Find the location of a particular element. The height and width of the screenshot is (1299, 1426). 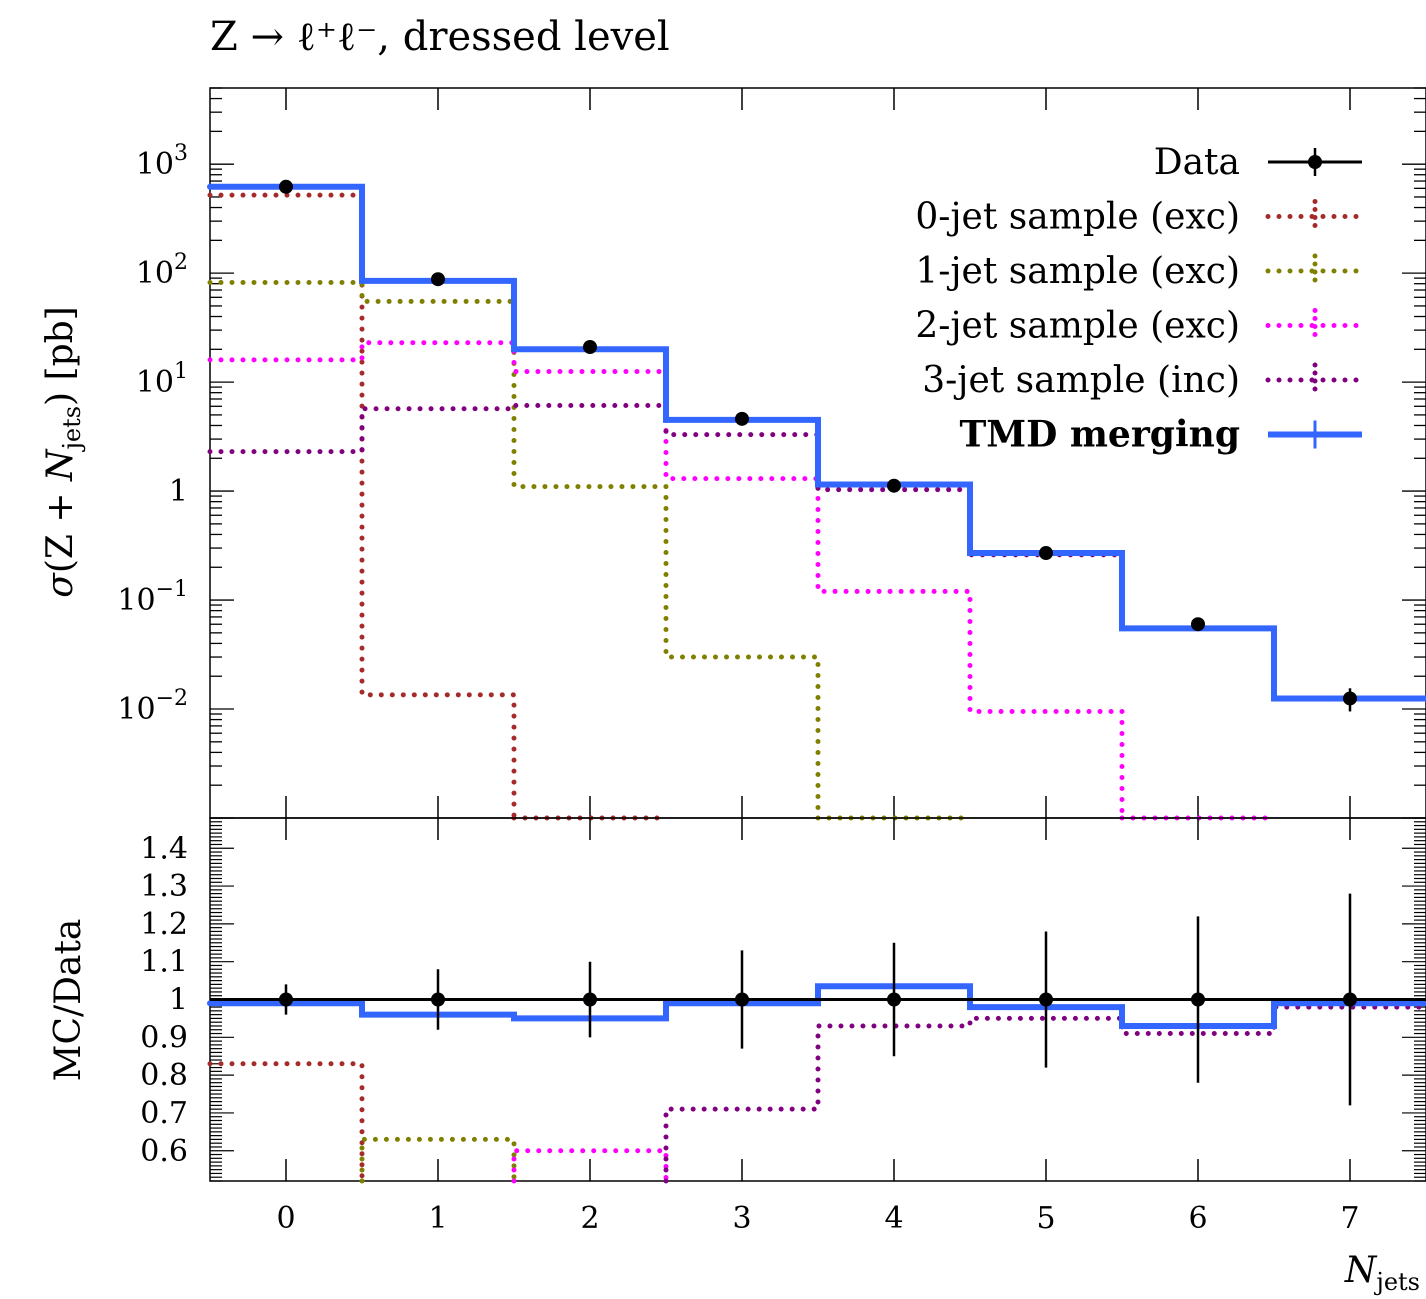

main-y-tick-label: 10¹ is located at coordinates (162, 379).